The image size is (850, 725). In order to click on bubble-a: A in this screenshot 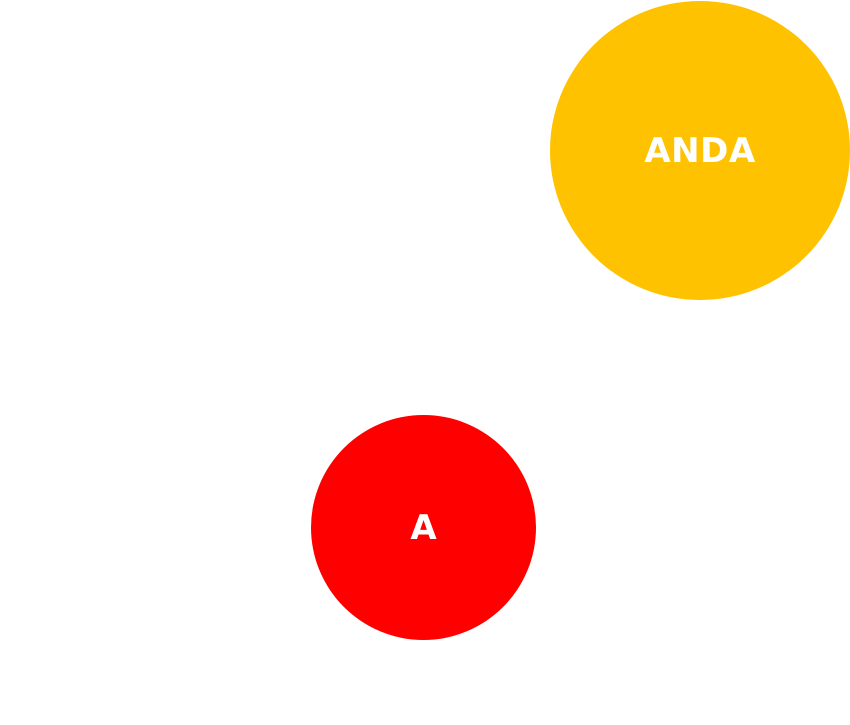, I will do `click(423, 527)`.